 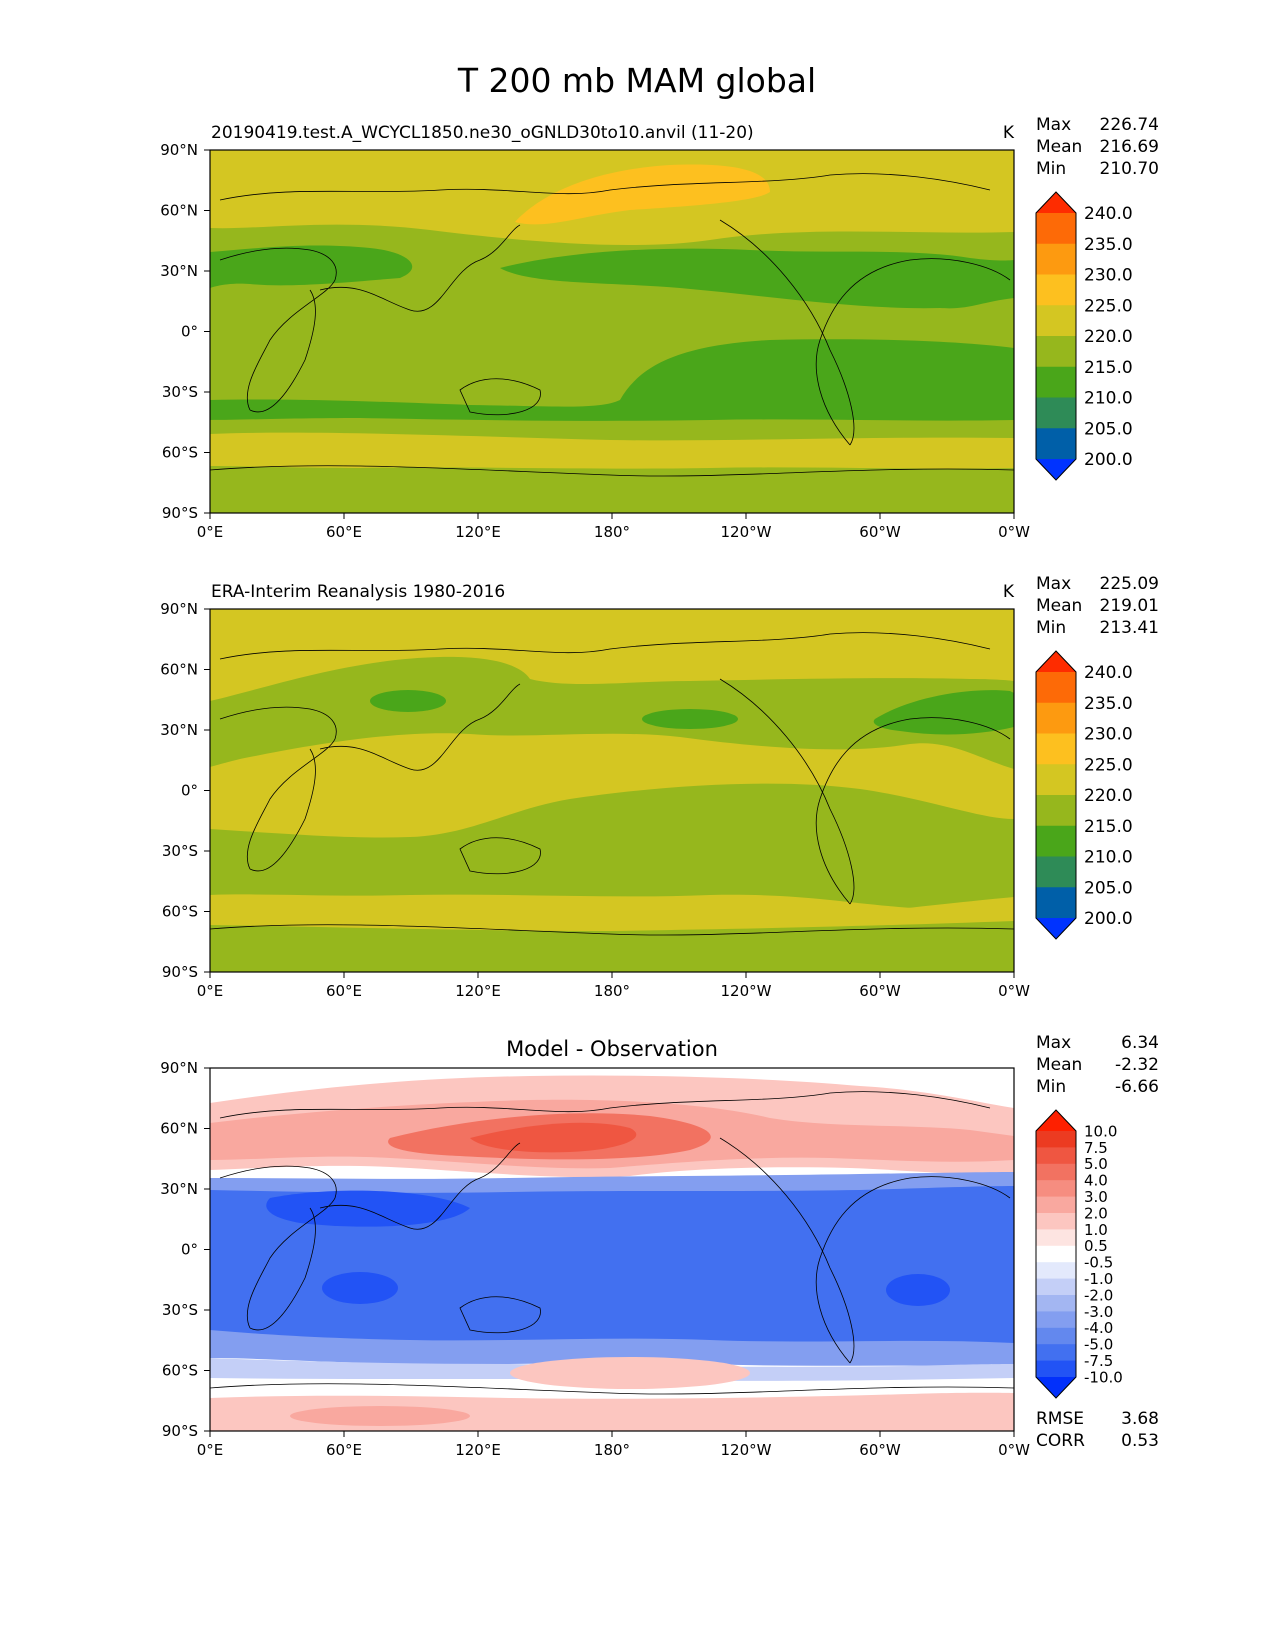 What do you see at coordinates (1096, 1148) in the screenshot?
I see `colorbar-label: 7.5` at bounding box center [1096, 1148].